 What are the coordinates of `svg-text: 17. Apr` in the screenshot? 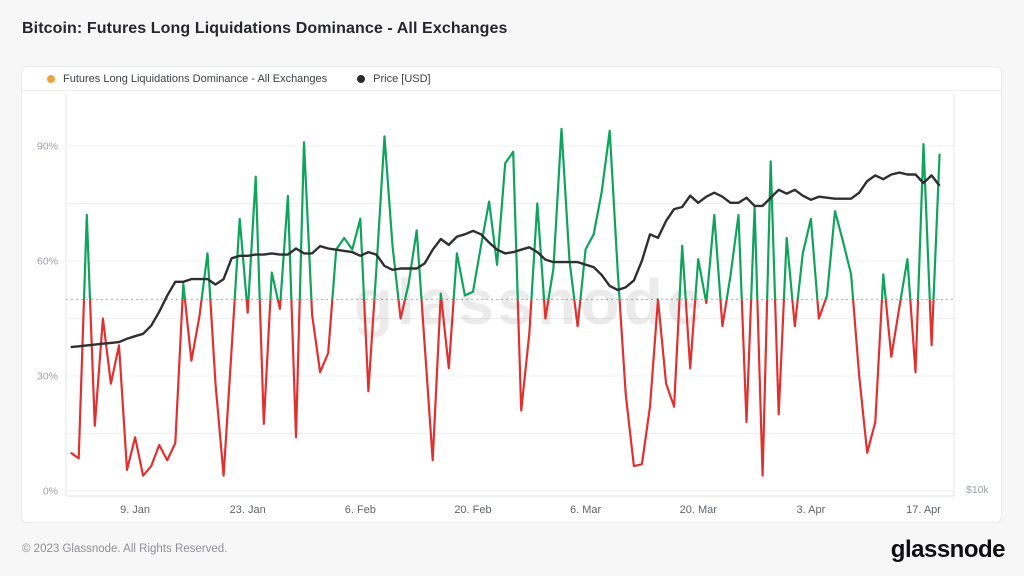 It's located at (923, 510).